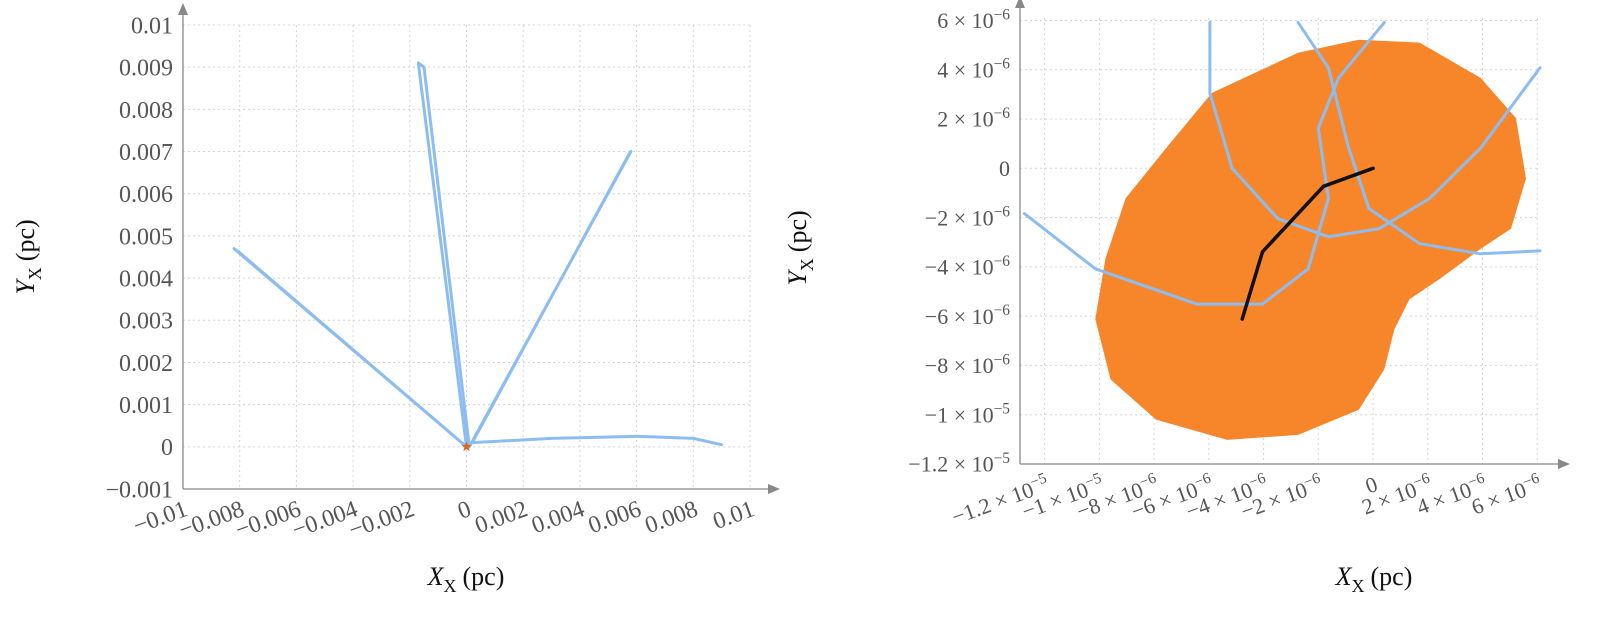 The height and width of the screenshot is (619, 1601). What do you see at coordinates (146, 406) in the screenshot?
I see `y-tick-label: 0.001` at bounding box center [146, 406].